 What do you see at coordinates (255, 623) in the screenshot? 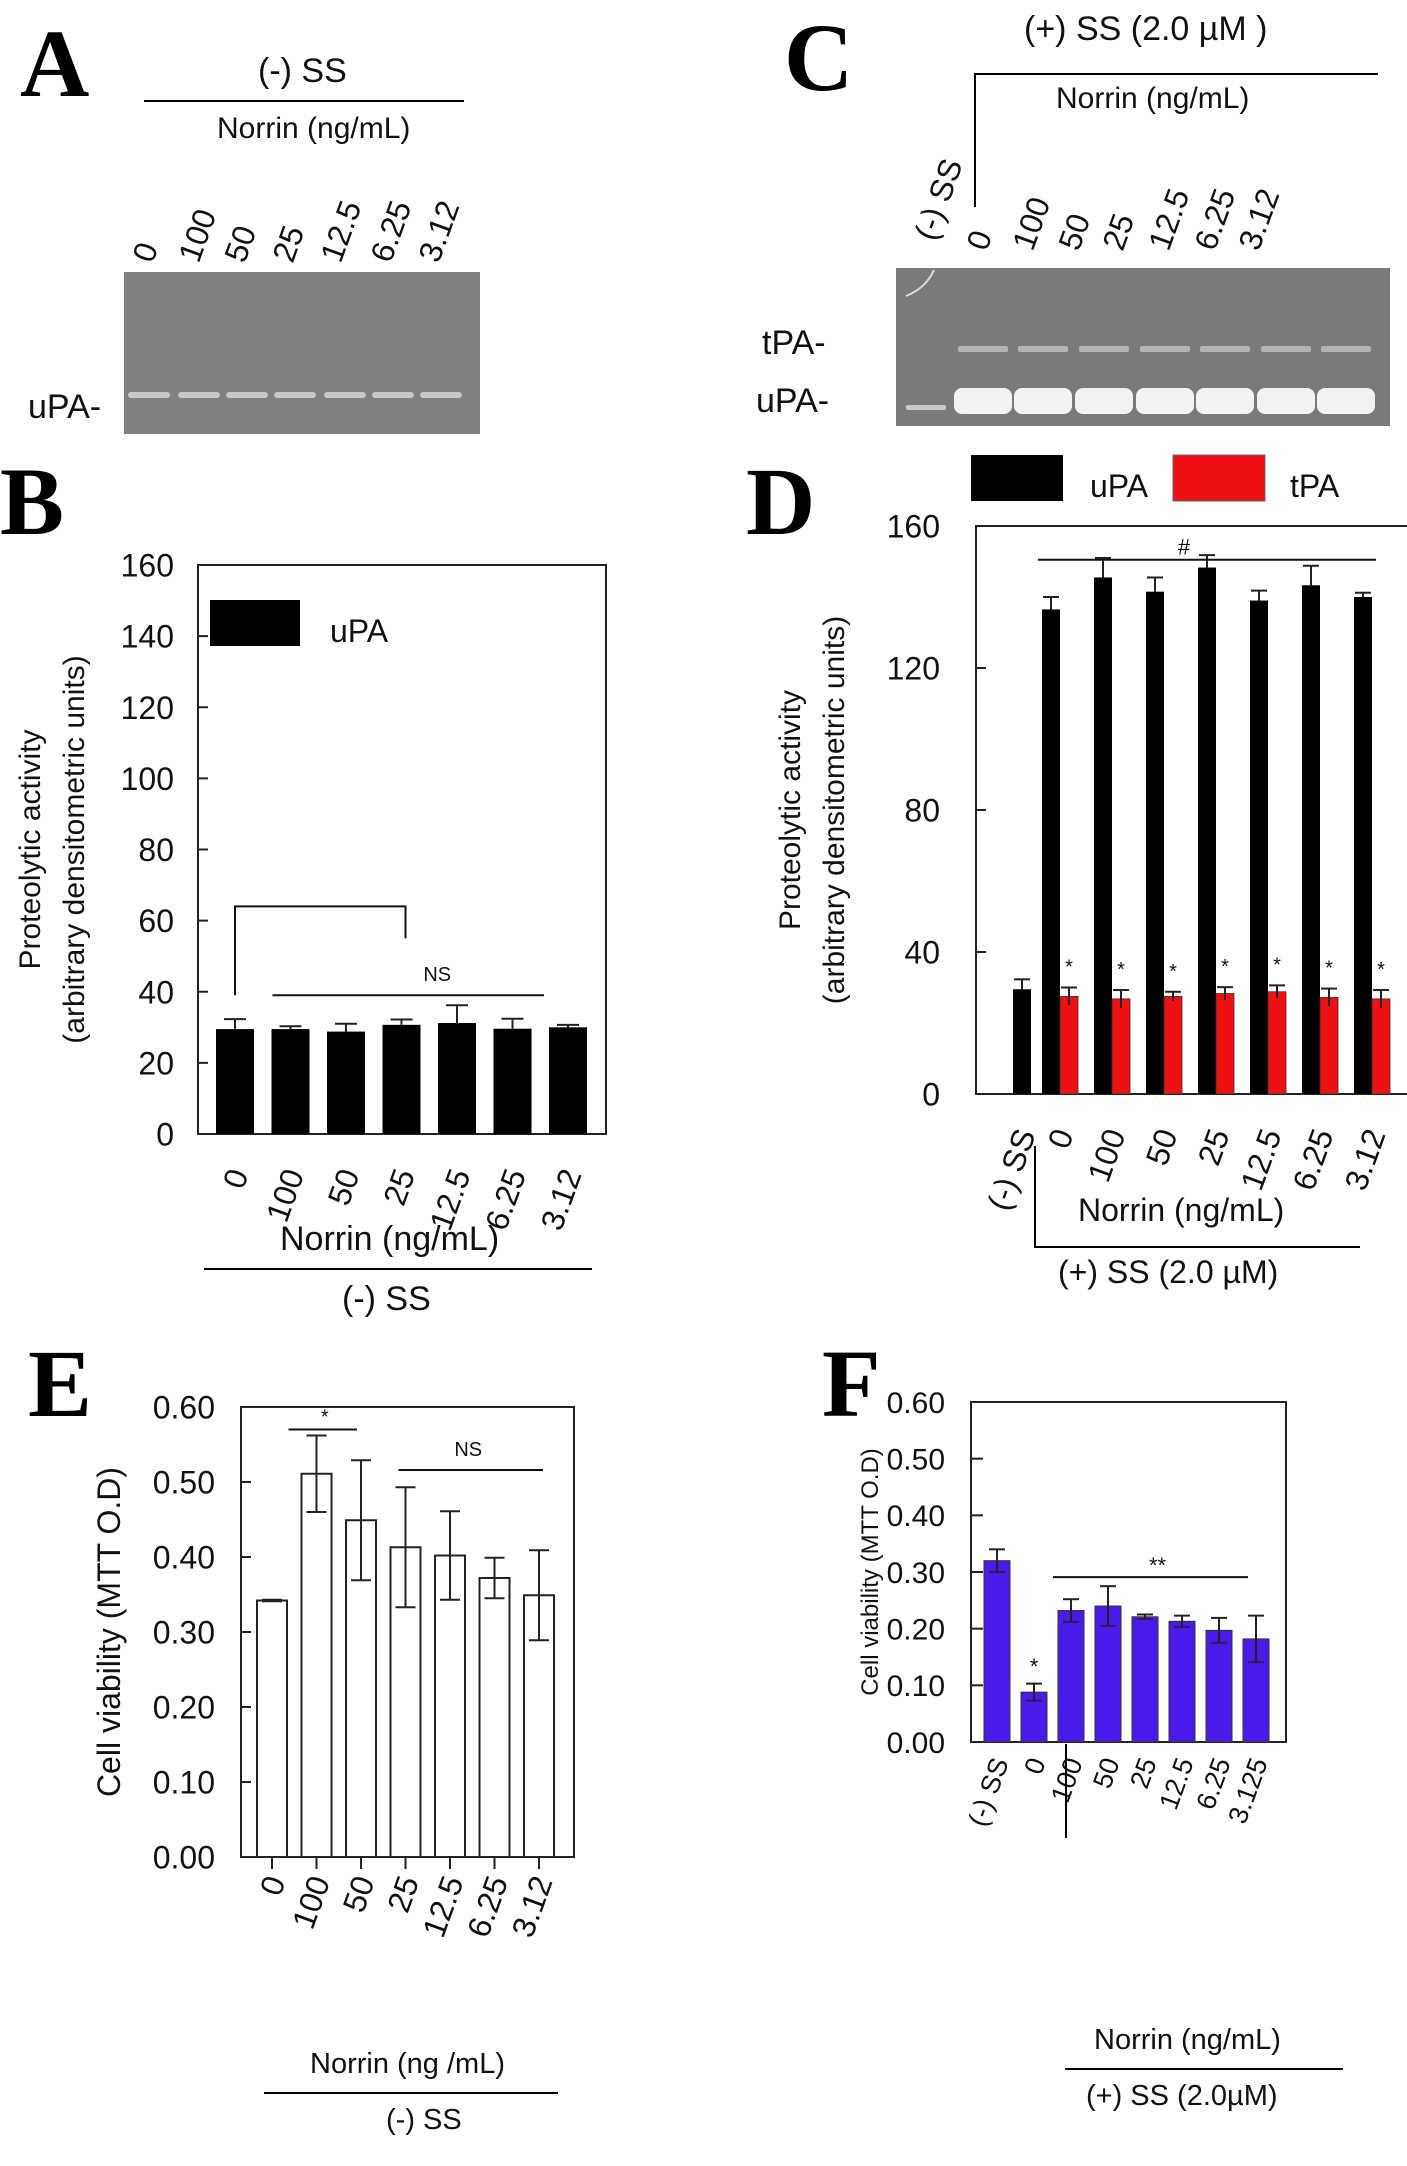
I see `legend-swatch-upa` at bounding box center [255, 623].